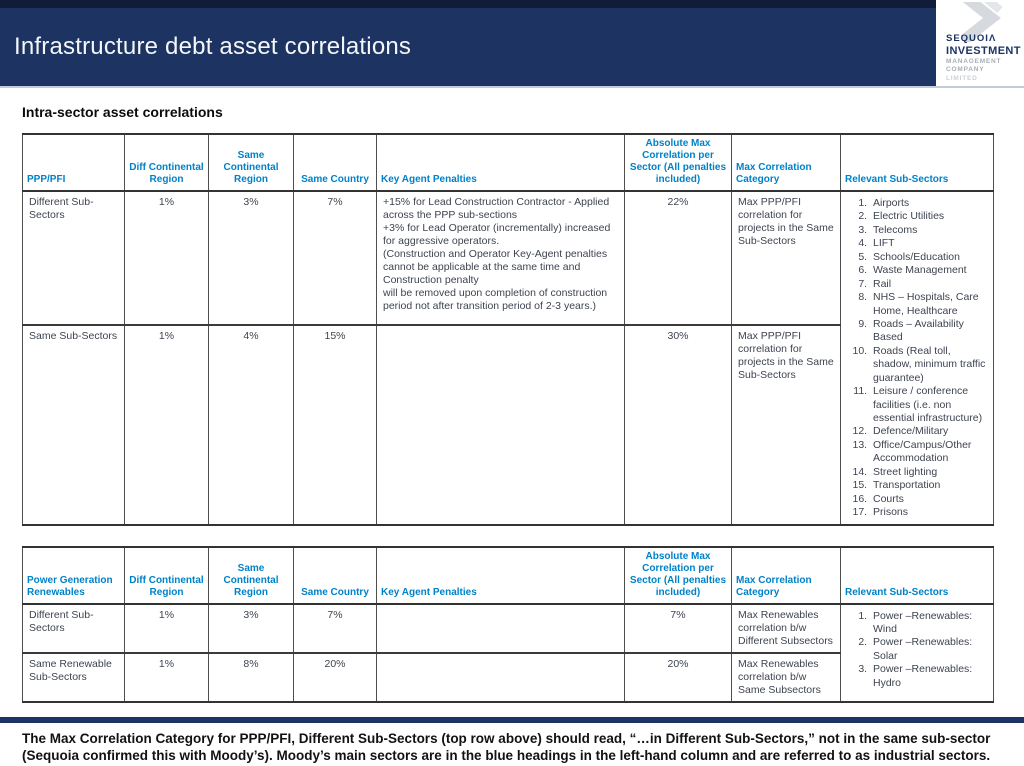 Image resolution: width=1024 pixels, height=766 pixels. Describe the element at coordinates (73, 677) in the screenshot. I see `row-label: Same Renewable Sub-Sectors` at that location.